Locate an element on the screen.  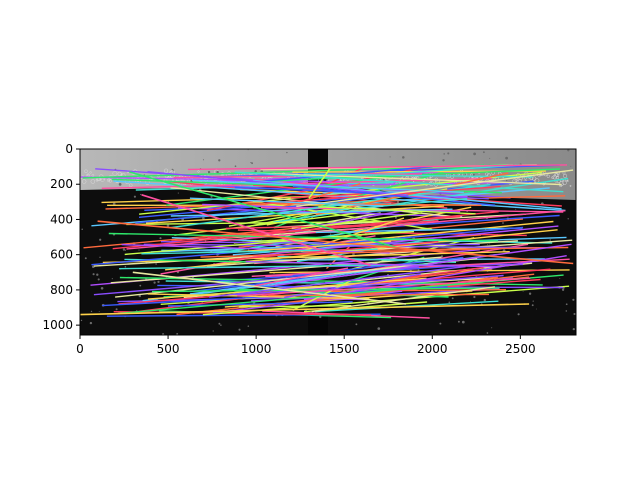
x-axis: 0 500 1000 1500 2000 2500 is located at coordinates (306, 345).